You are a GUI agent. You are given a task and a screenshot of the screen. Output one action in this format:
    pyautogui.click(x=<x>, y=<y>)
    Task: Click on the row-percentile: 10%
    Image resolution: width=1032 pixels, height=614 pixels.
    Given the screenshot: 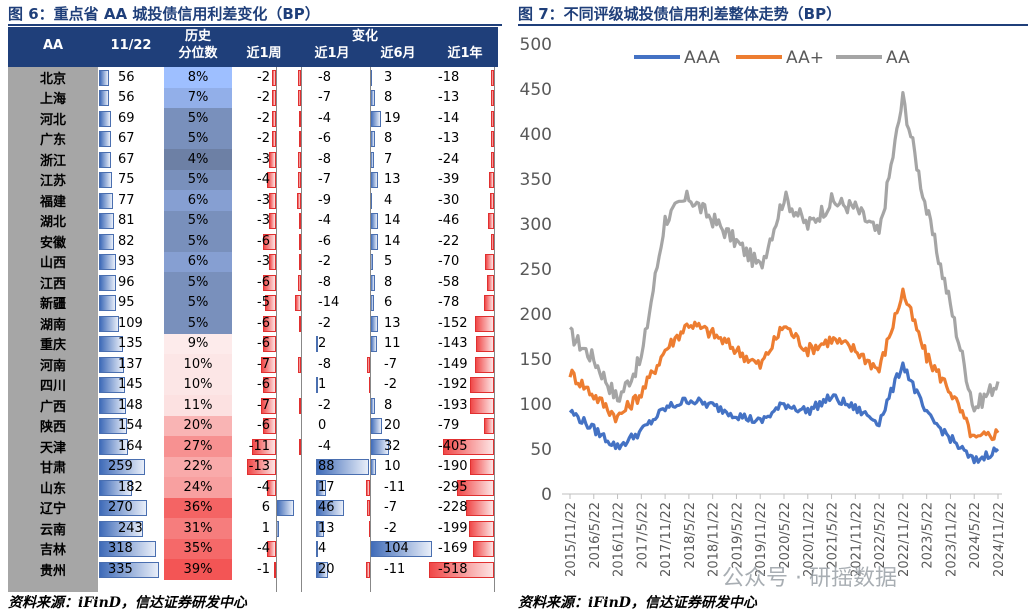 What is the action you would take?
    pyautogui.click(x=198, y=364)
    